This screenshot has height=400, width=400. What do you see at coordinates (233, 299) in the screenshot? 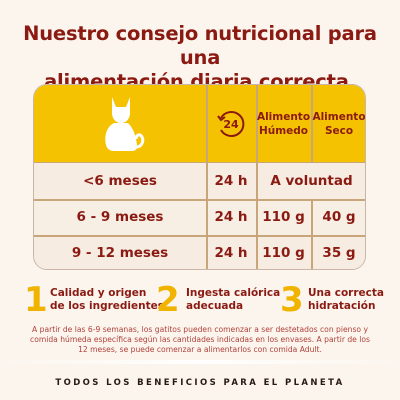
I see `benefit-text: Ingesta calórica adecuada` at bounding box center [233, 299].